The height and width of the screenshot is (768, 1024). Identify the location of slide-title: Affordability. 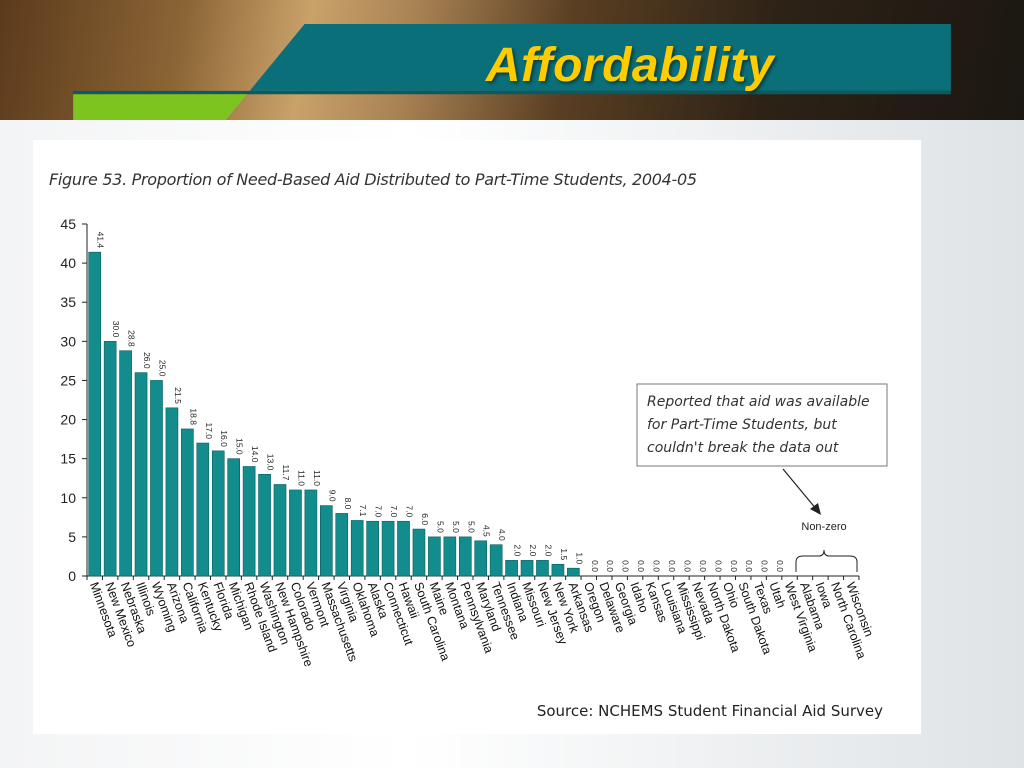
(630, 65).